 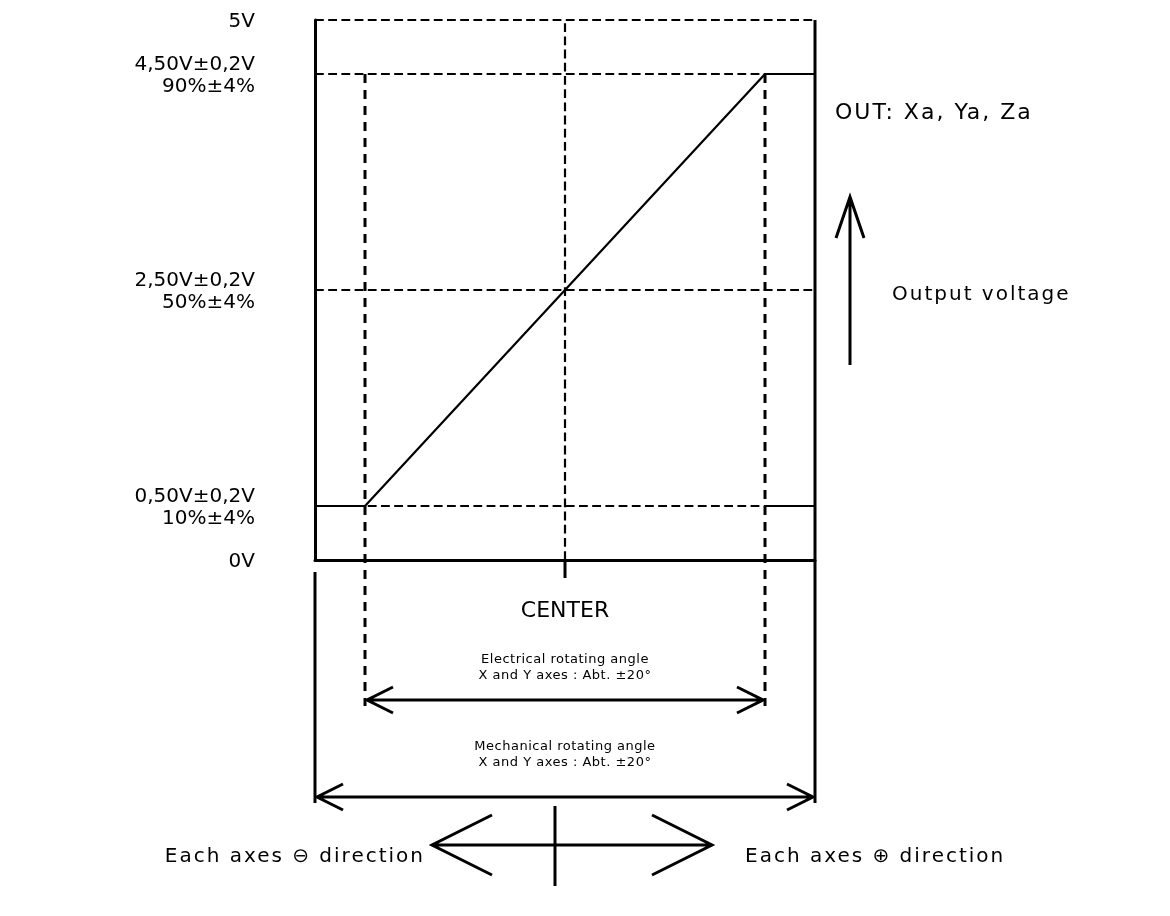 What do you see at coordinates (195, 74) in the screenshot?
I see `y-tick-label: 4,50V±0,2V 90%±4%` at bounding box center [195, 74].